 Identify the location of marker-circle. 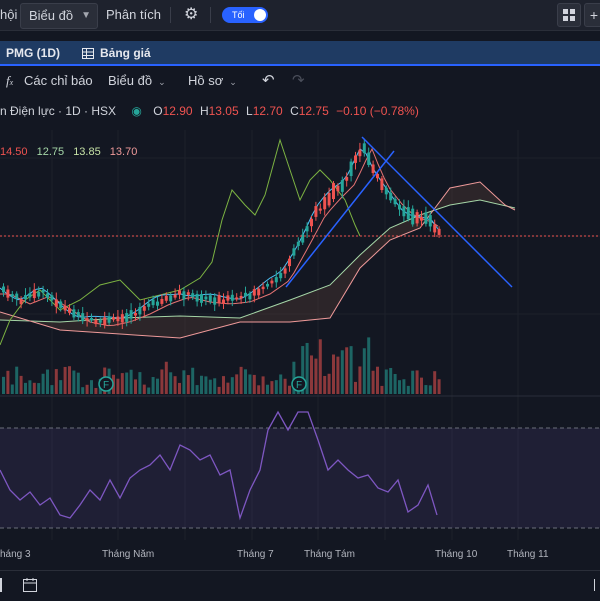
(106, 384).